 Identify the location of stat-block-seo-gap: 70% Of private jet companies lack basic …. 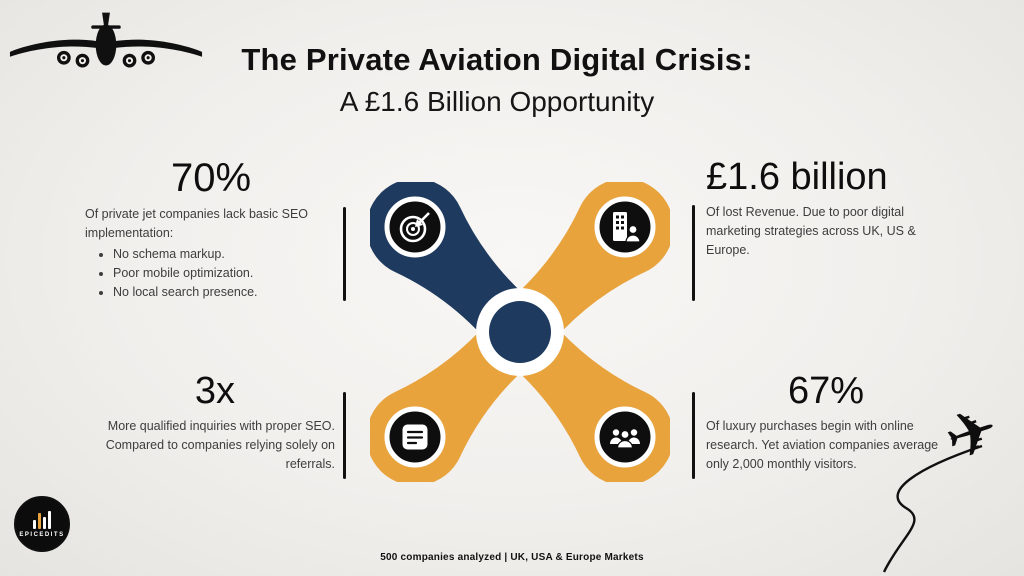
(211, 229).